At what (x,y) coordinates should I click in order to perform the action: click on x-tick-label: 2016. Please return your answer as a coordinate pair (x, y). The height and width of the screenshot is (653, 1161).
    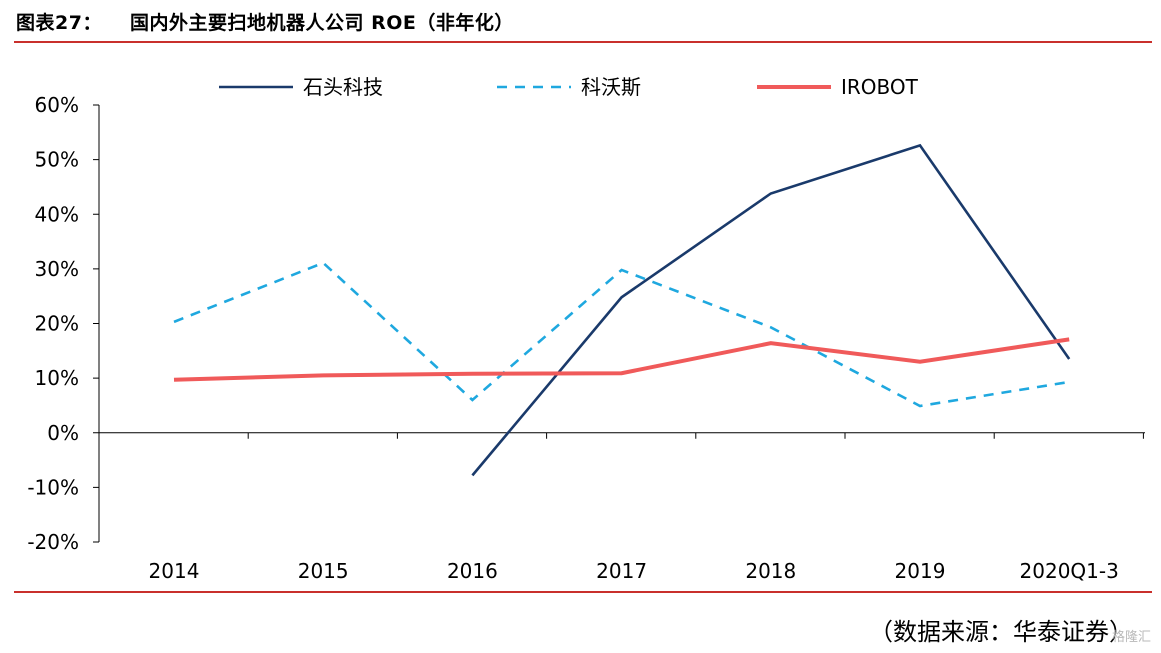
    Looking at the image, I should click on (472, 571).